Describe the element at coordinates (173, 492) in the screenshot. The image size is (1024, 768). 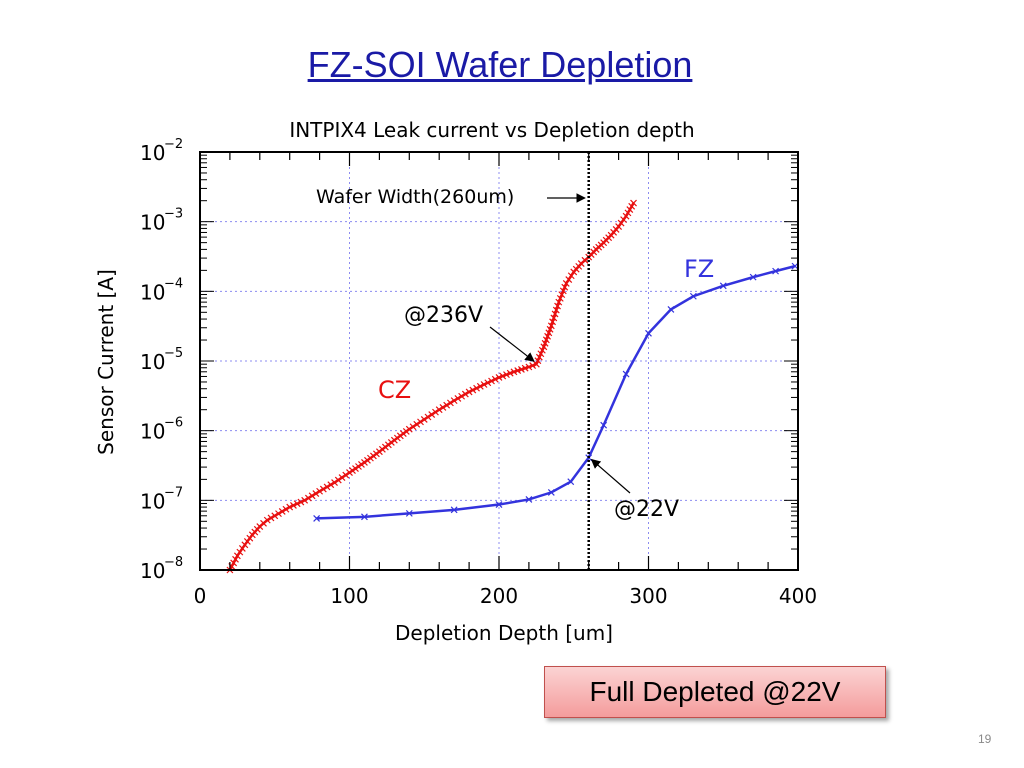
I see `y-tick-exponent: −7` at that location.